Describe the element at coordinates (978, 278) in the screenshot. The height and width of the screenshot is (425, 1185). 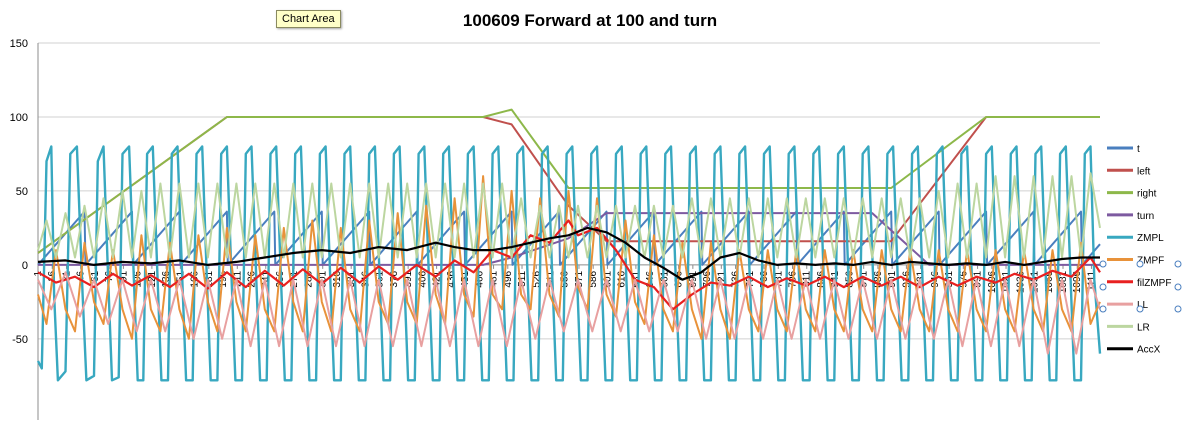
I see `x-tick-label: 991` at that location.